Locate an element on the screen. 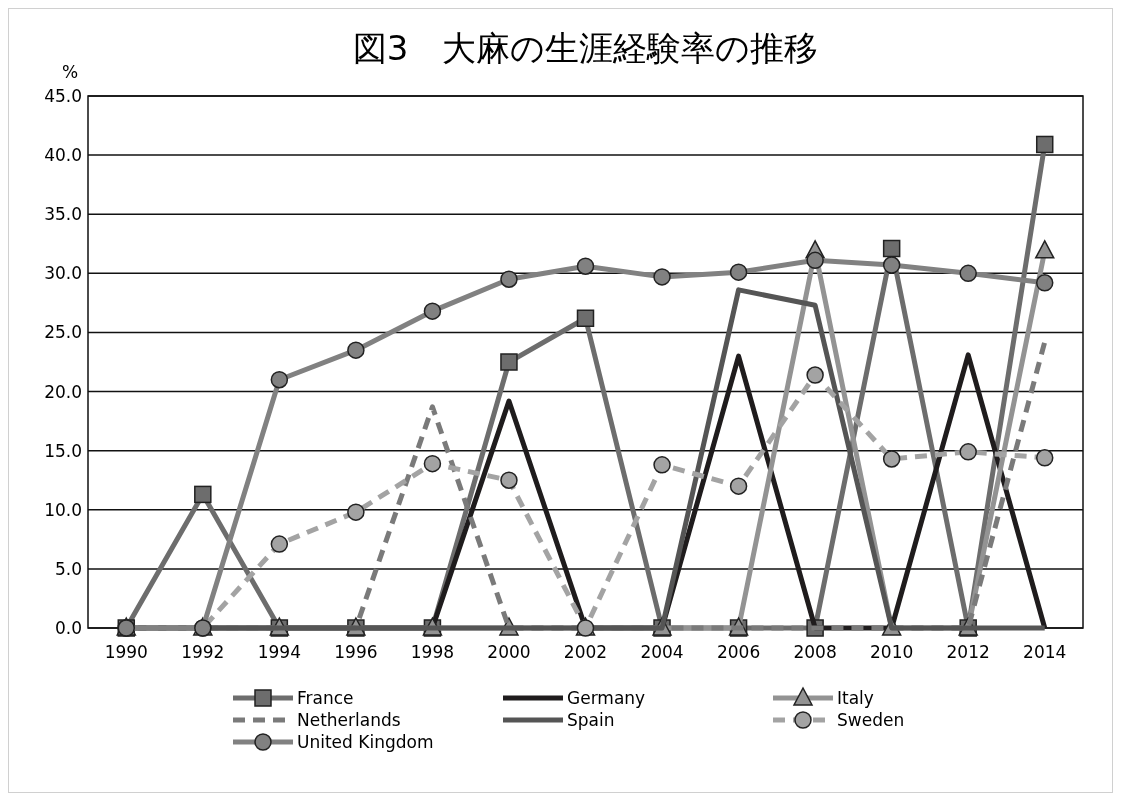 This screenshot has height=805, width=1123. x-tick-label: 1994 is located at coordinates (279, 652).